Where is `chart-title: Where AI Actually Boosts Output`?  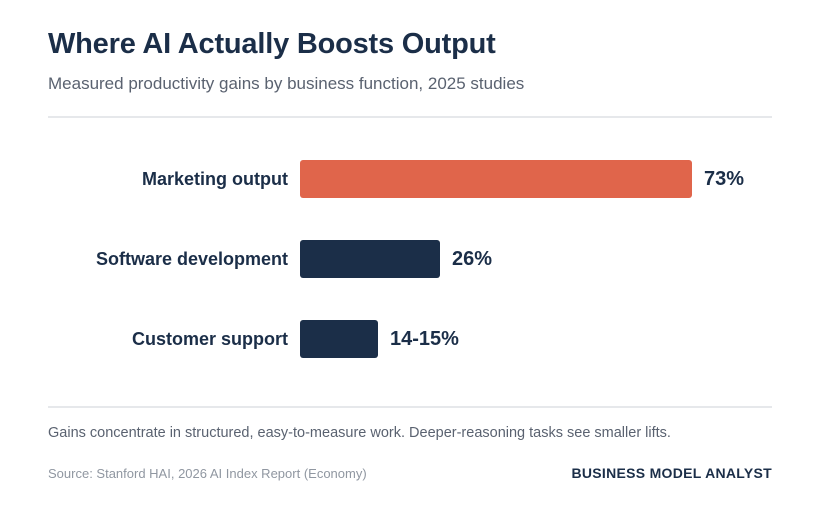
chart-title: Where AI Actually Boosts Output is located at coordinates (272, 44).